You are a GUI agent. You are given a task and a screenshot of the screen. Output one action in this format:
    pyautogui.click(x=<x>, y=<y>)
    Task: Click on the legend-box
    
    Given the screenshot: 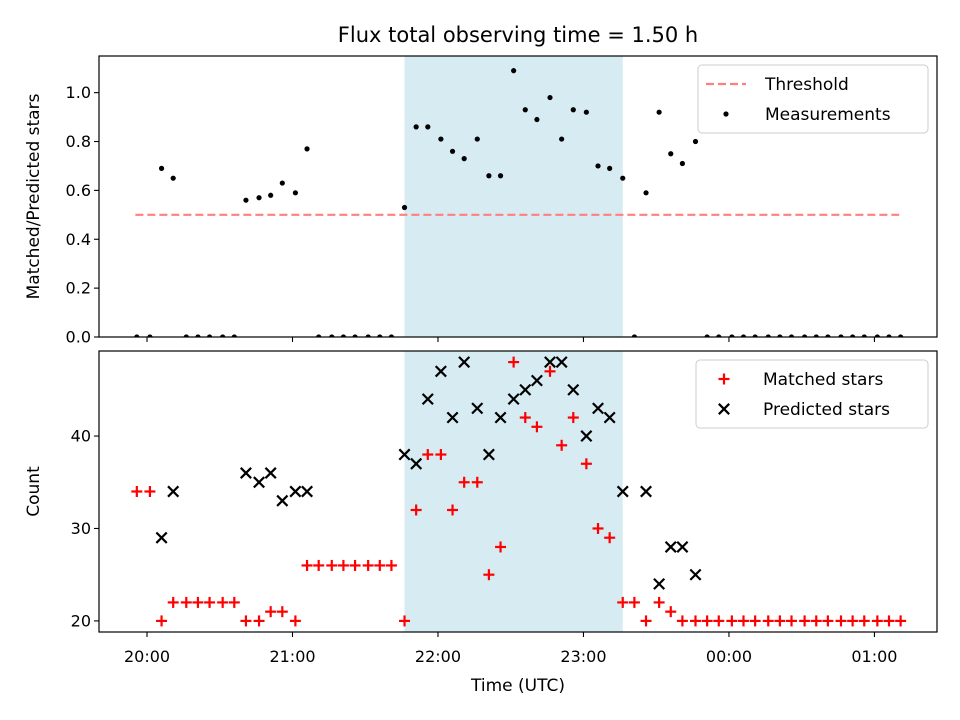 What is the action you would take?
    pyautogui.click(x=812, y=394)
    